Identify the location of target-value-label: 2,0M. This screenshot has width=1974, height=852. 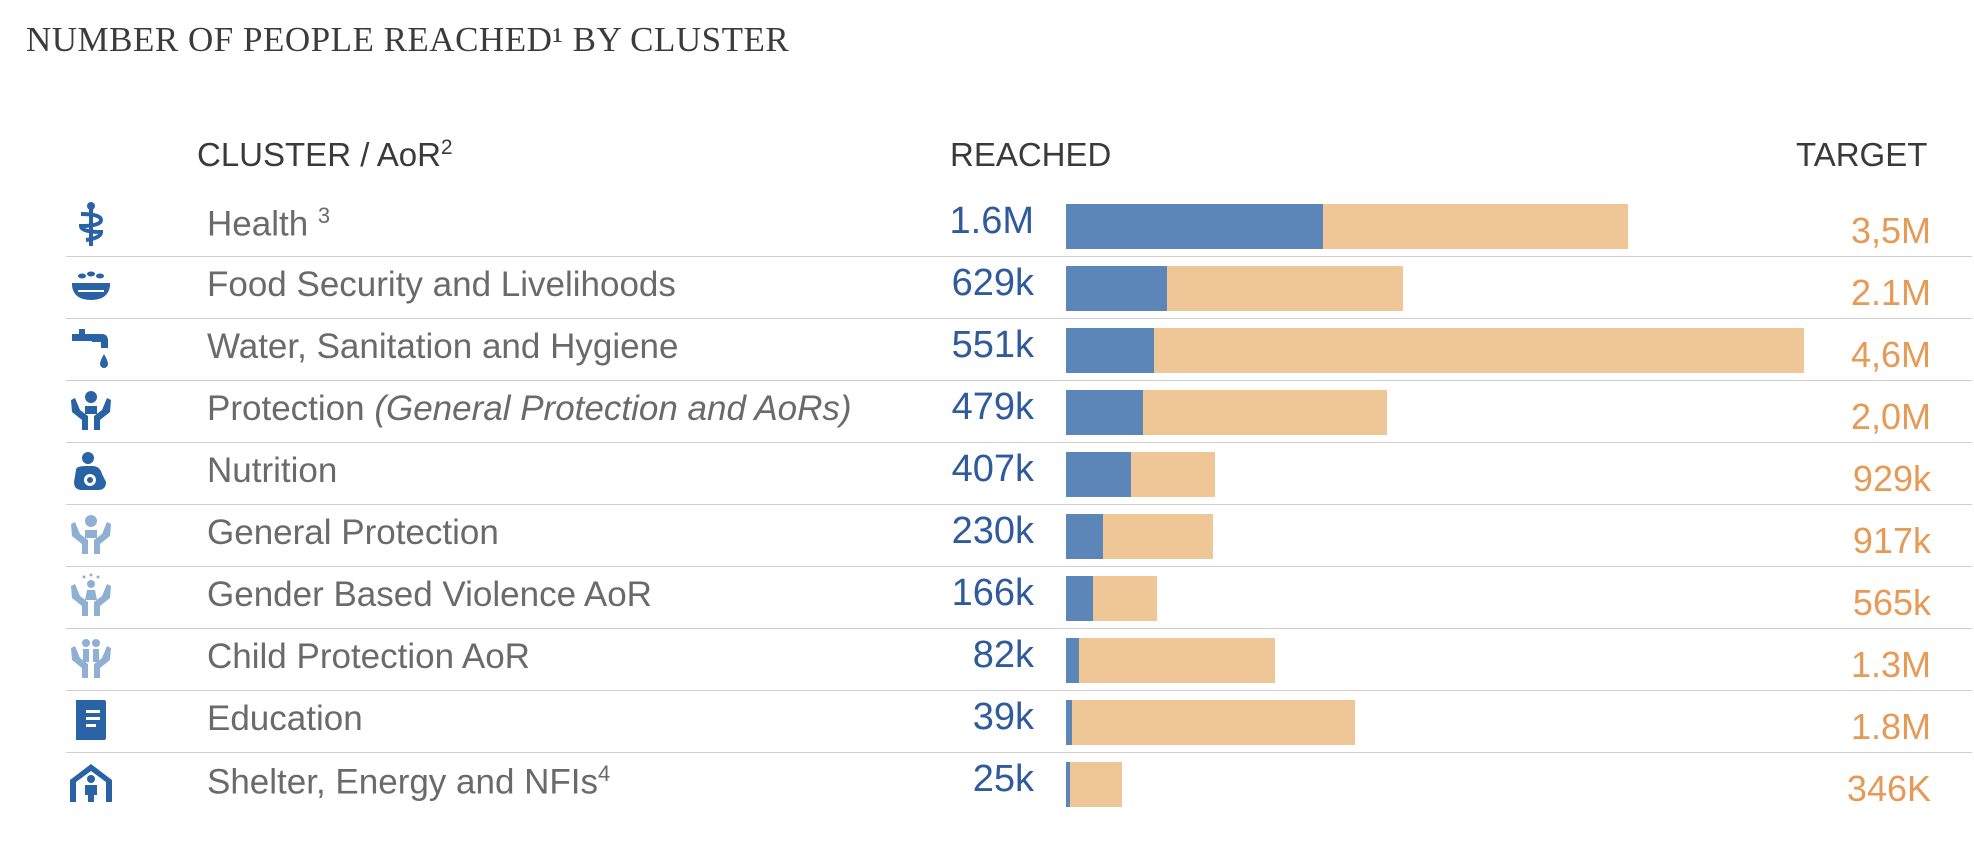
(1890, 416).